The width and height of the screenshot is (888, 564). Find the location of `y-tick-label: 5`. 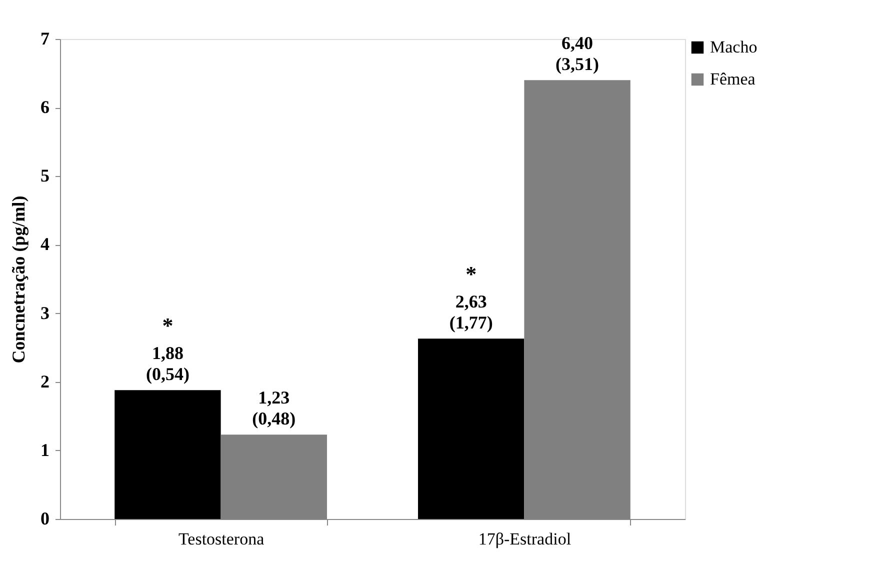

y-tick-label: 5 is located at coordinates (45, 176).